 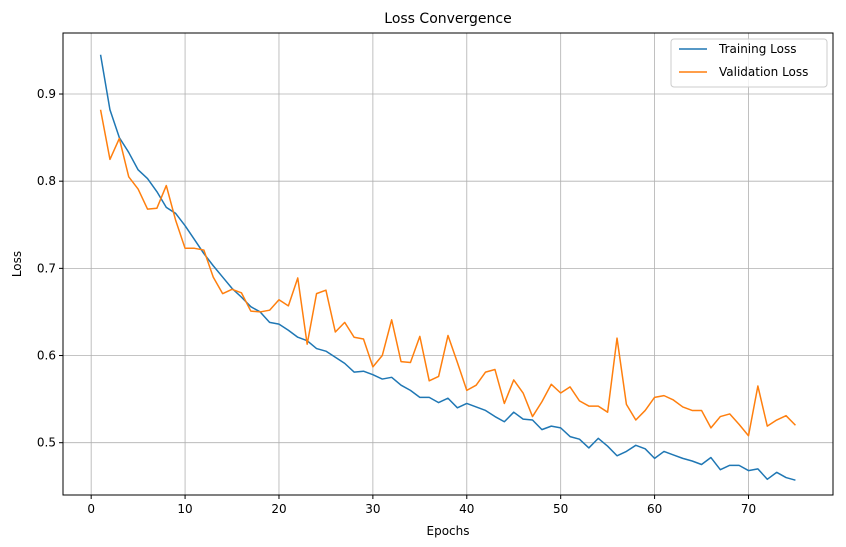 I want to click on legend: Training Loss Validation Loss, so click(x=749, y=63).